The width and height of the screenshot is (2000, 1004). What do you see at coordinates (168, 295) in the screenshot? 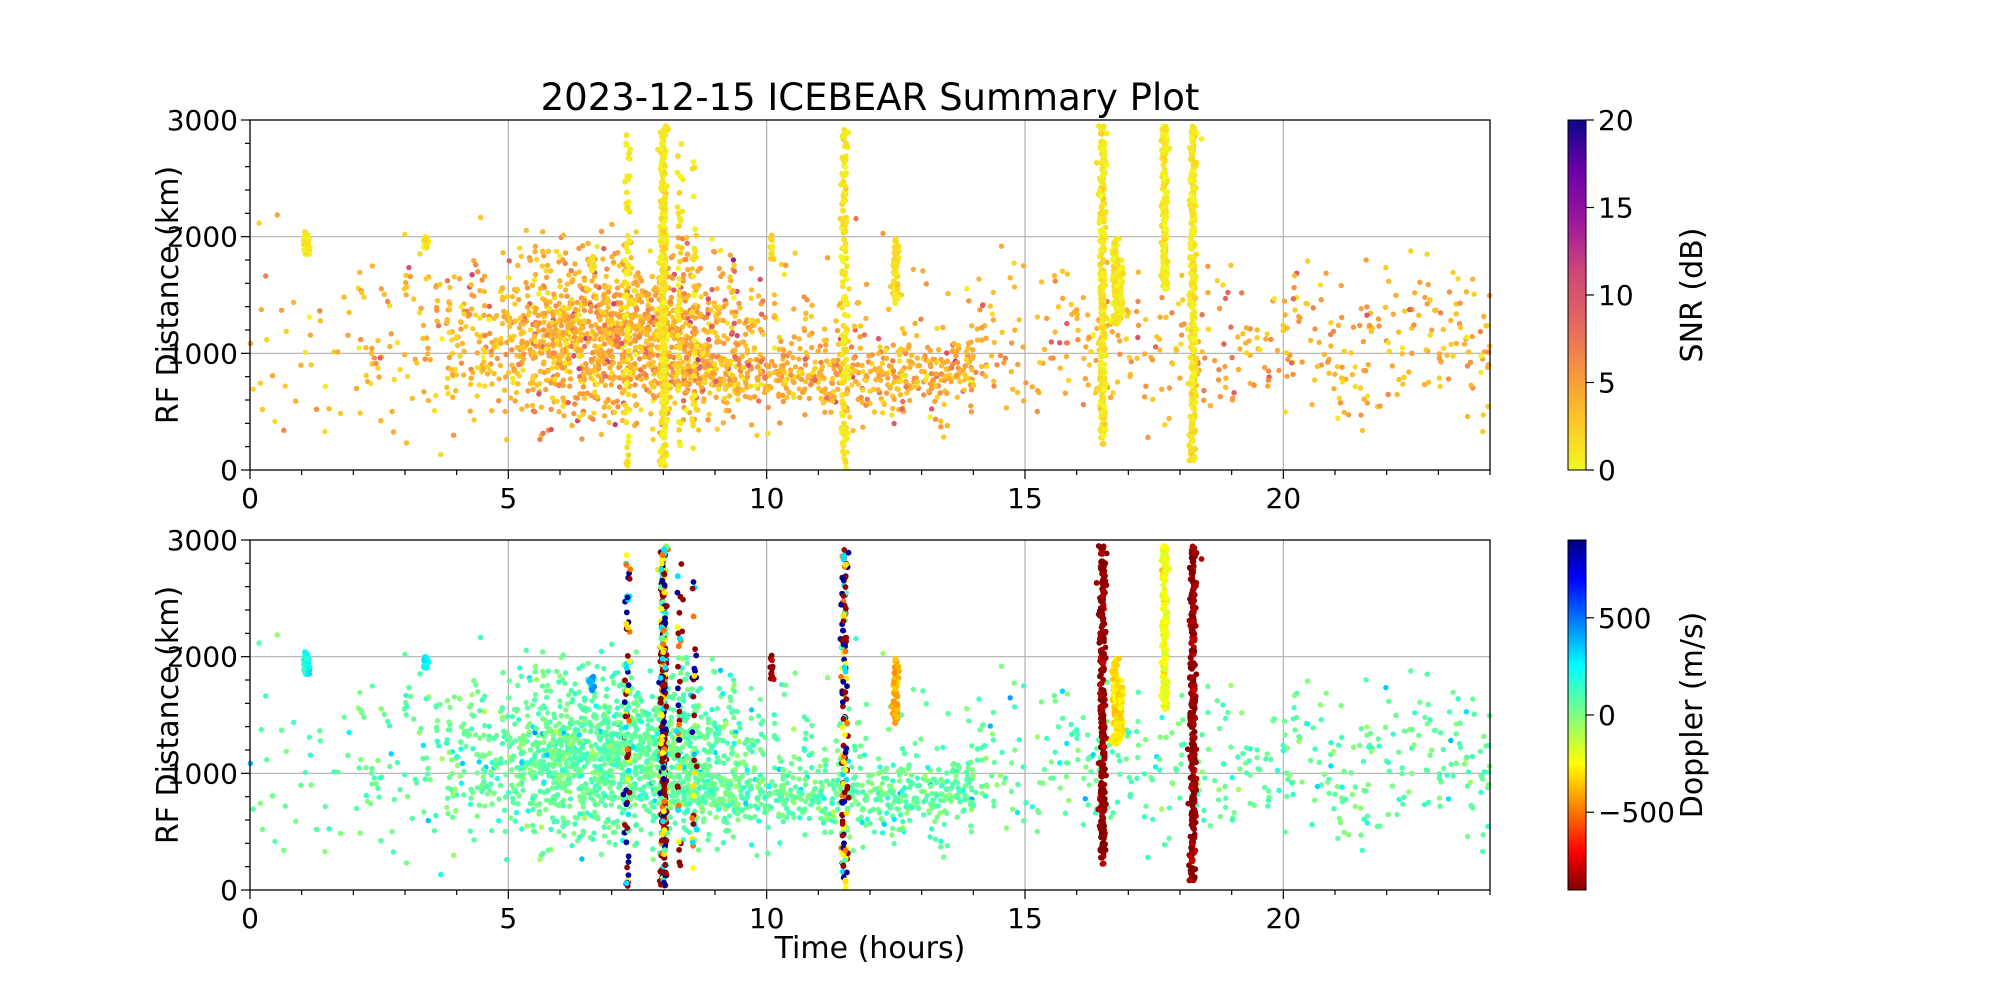
I see `top-y-axis-label: RF Distance (km)` at bounding box center [168, 295].